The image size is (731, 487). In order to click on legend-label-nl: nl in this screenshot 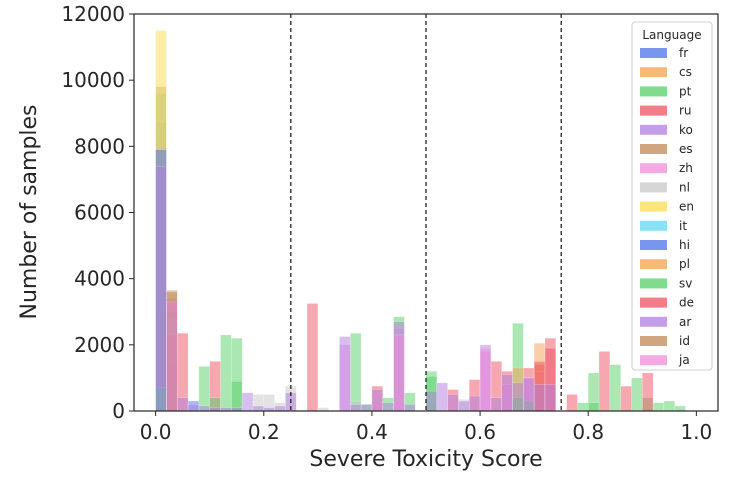, I will do `click(684, 187)`.